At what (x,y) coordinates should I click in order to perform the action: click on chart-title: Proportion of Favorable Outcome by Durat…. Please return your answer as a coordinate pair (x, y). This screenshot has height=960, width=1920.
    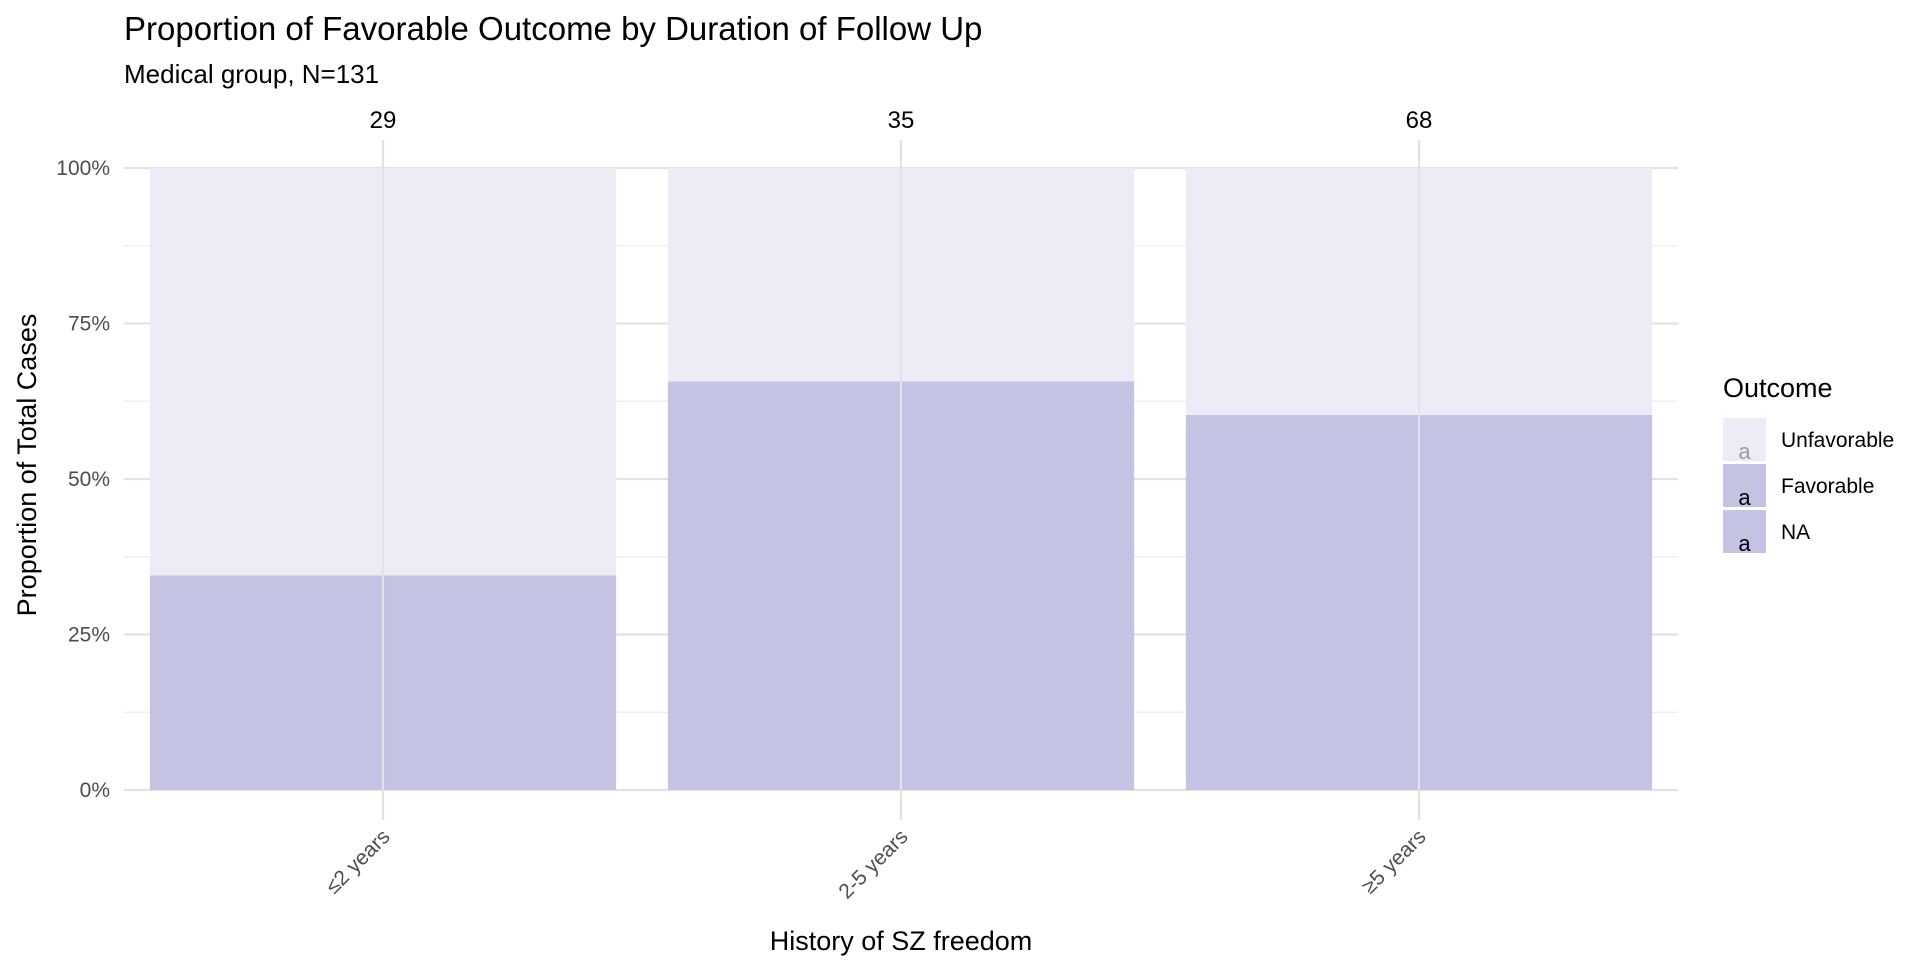
    Looking at the image, I should click on (553, 28).